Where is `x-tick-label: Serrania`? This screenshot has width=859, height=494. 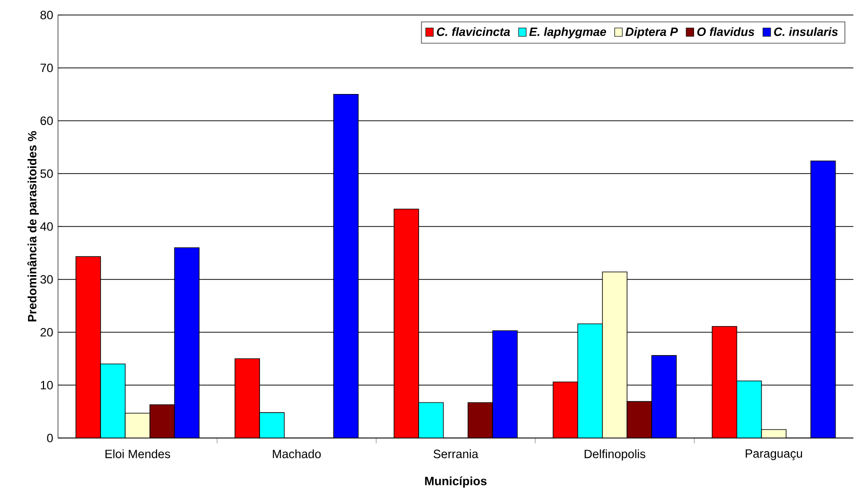
x-tick-label: Serrania is located at coordinates (456, 453).